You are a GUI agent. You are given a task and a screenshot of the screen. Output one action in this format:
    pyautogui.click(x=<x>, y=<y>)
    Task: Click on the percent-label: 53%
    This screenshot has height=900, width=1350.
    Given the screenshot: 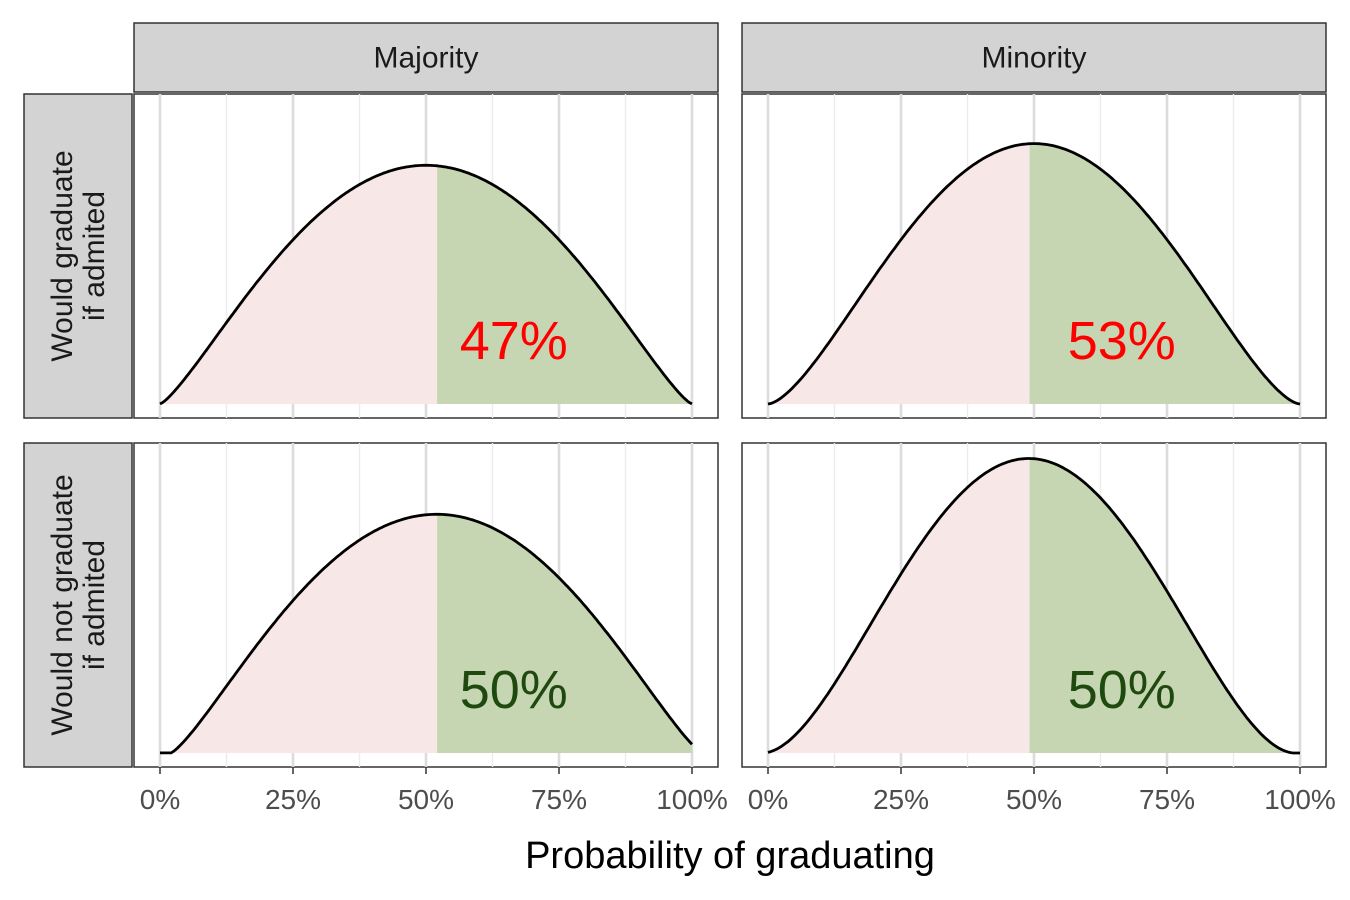 What is the action you would take?
    pyautogui.click(x=1122, y=341)
    